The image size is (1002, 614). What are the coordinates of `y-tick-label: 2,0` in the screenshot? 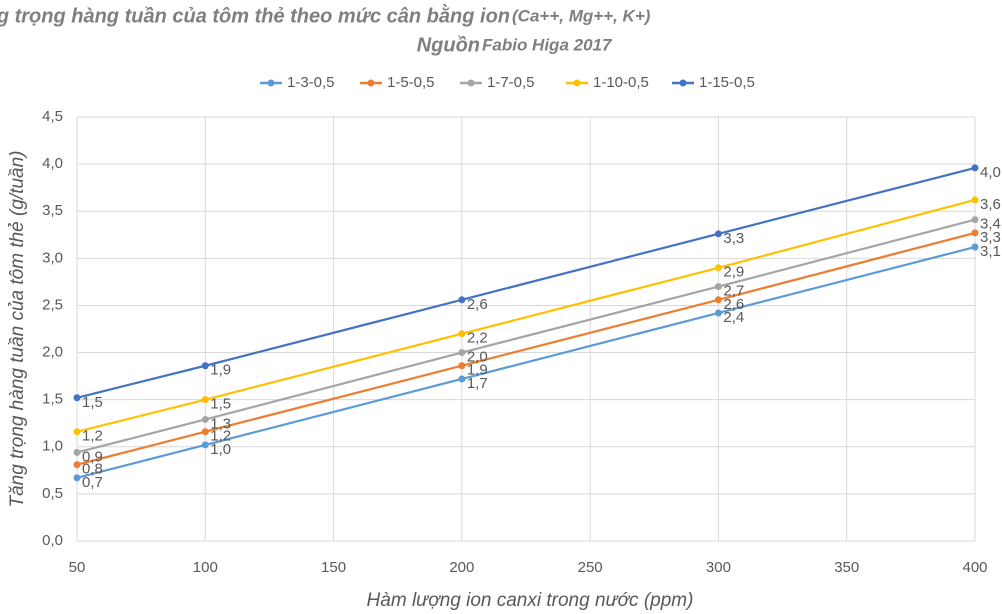 It's located at (52, 352).